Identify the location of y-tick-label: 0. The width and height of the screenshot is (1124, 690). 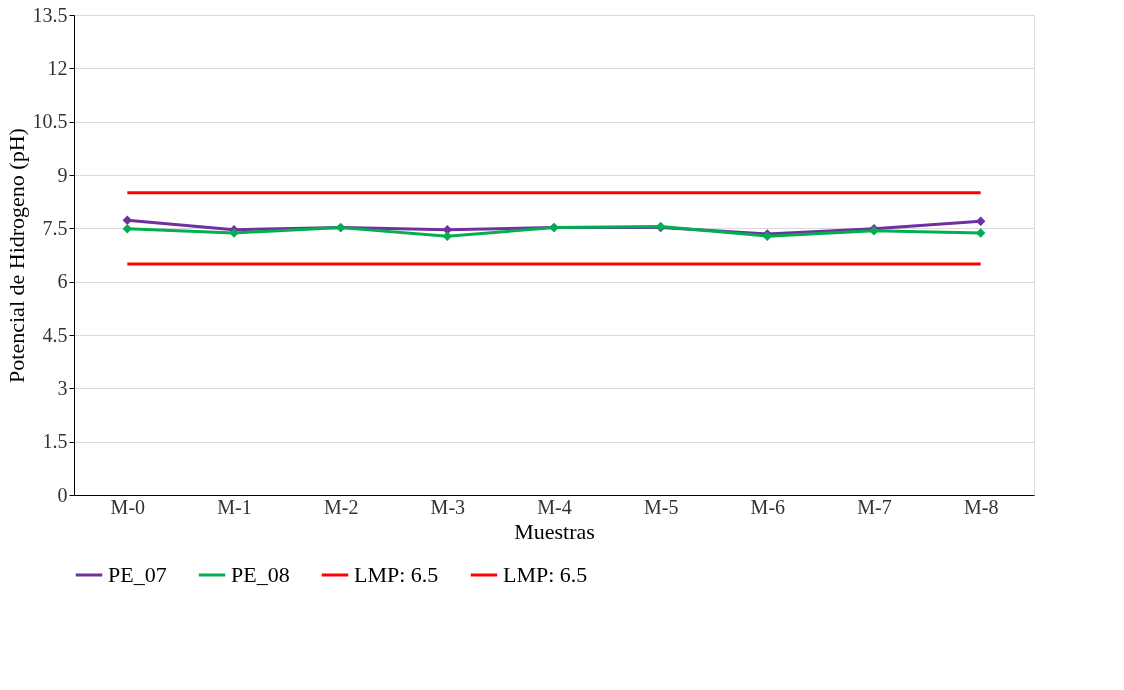
(62, 494).